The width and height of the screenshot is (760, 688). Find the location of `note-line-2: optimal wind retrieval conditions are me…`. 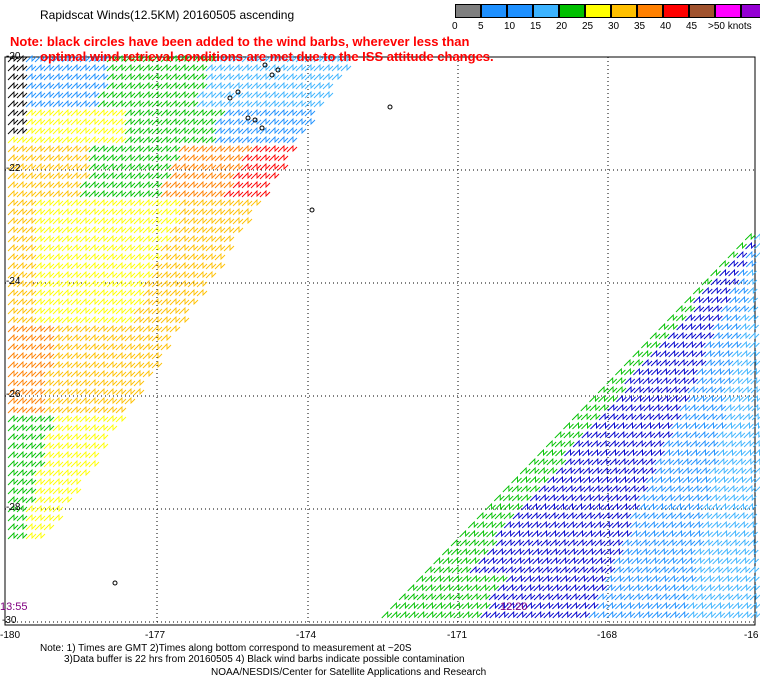

note-line-2: optimal wind retrieval conditions are me… is located at coordinates (267, 56).